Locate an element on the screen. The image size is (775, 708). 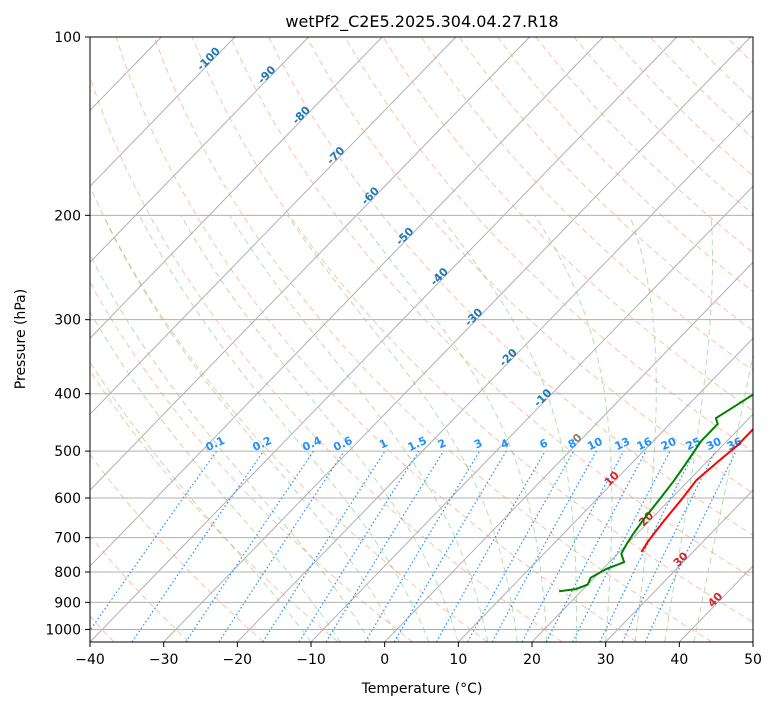
x-axis: −40 −30 −20 −10 0 10 20 30 40 50 is located at coordinates (418, 655).